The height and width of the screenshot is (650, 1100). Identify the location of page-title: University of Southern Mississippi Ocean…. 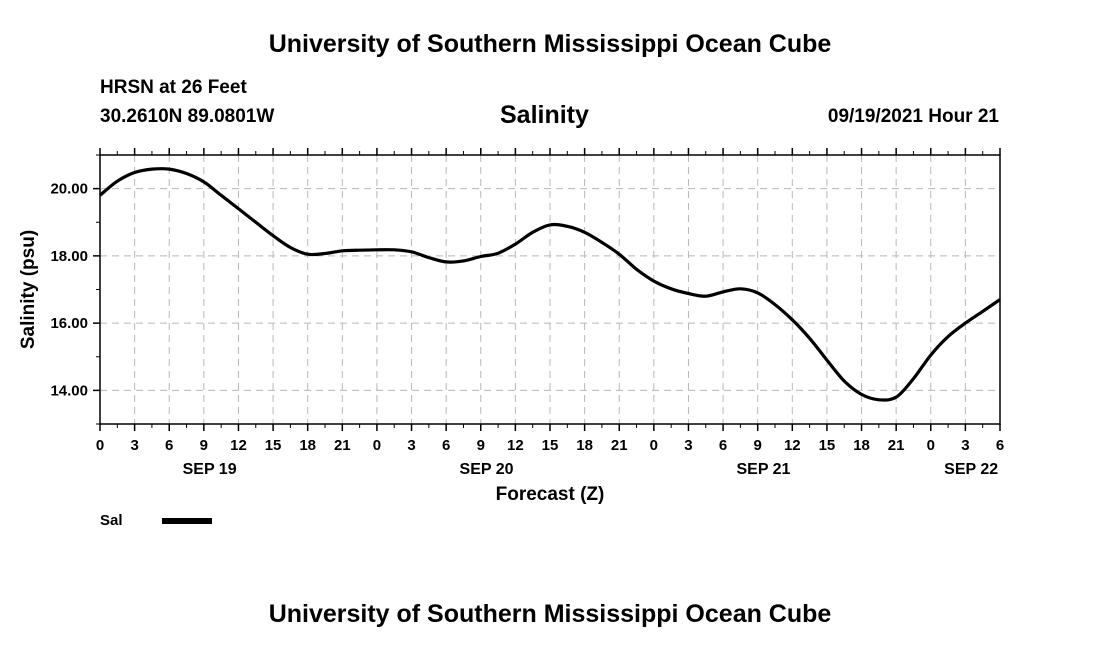
(550, 44).